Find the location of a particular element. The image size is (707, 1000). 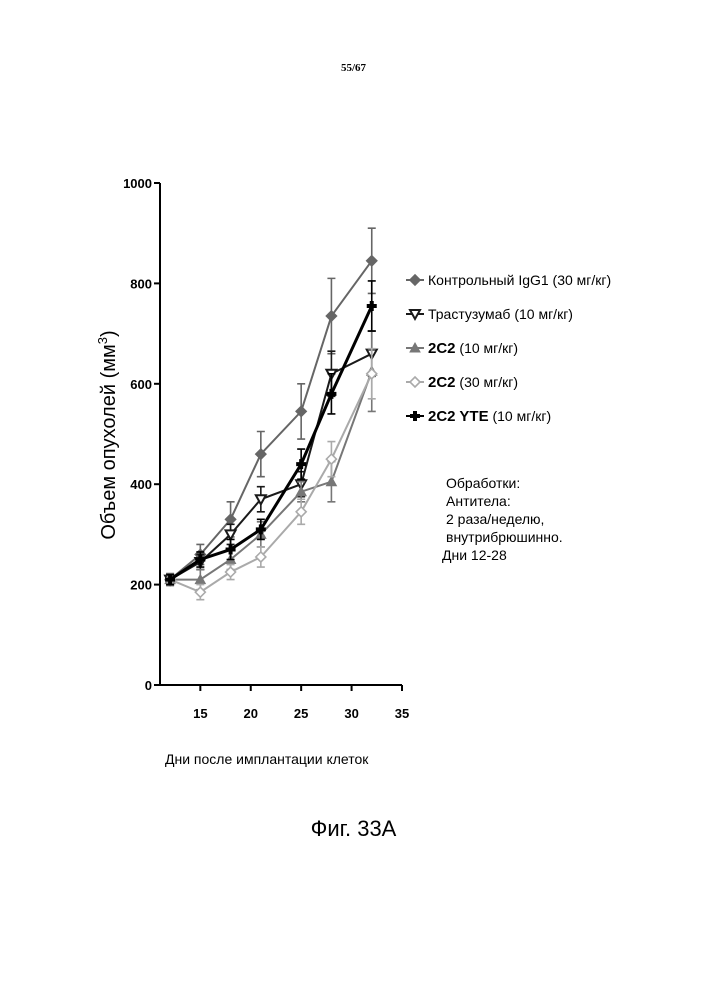

series-line is located at coordinates (271, 420).